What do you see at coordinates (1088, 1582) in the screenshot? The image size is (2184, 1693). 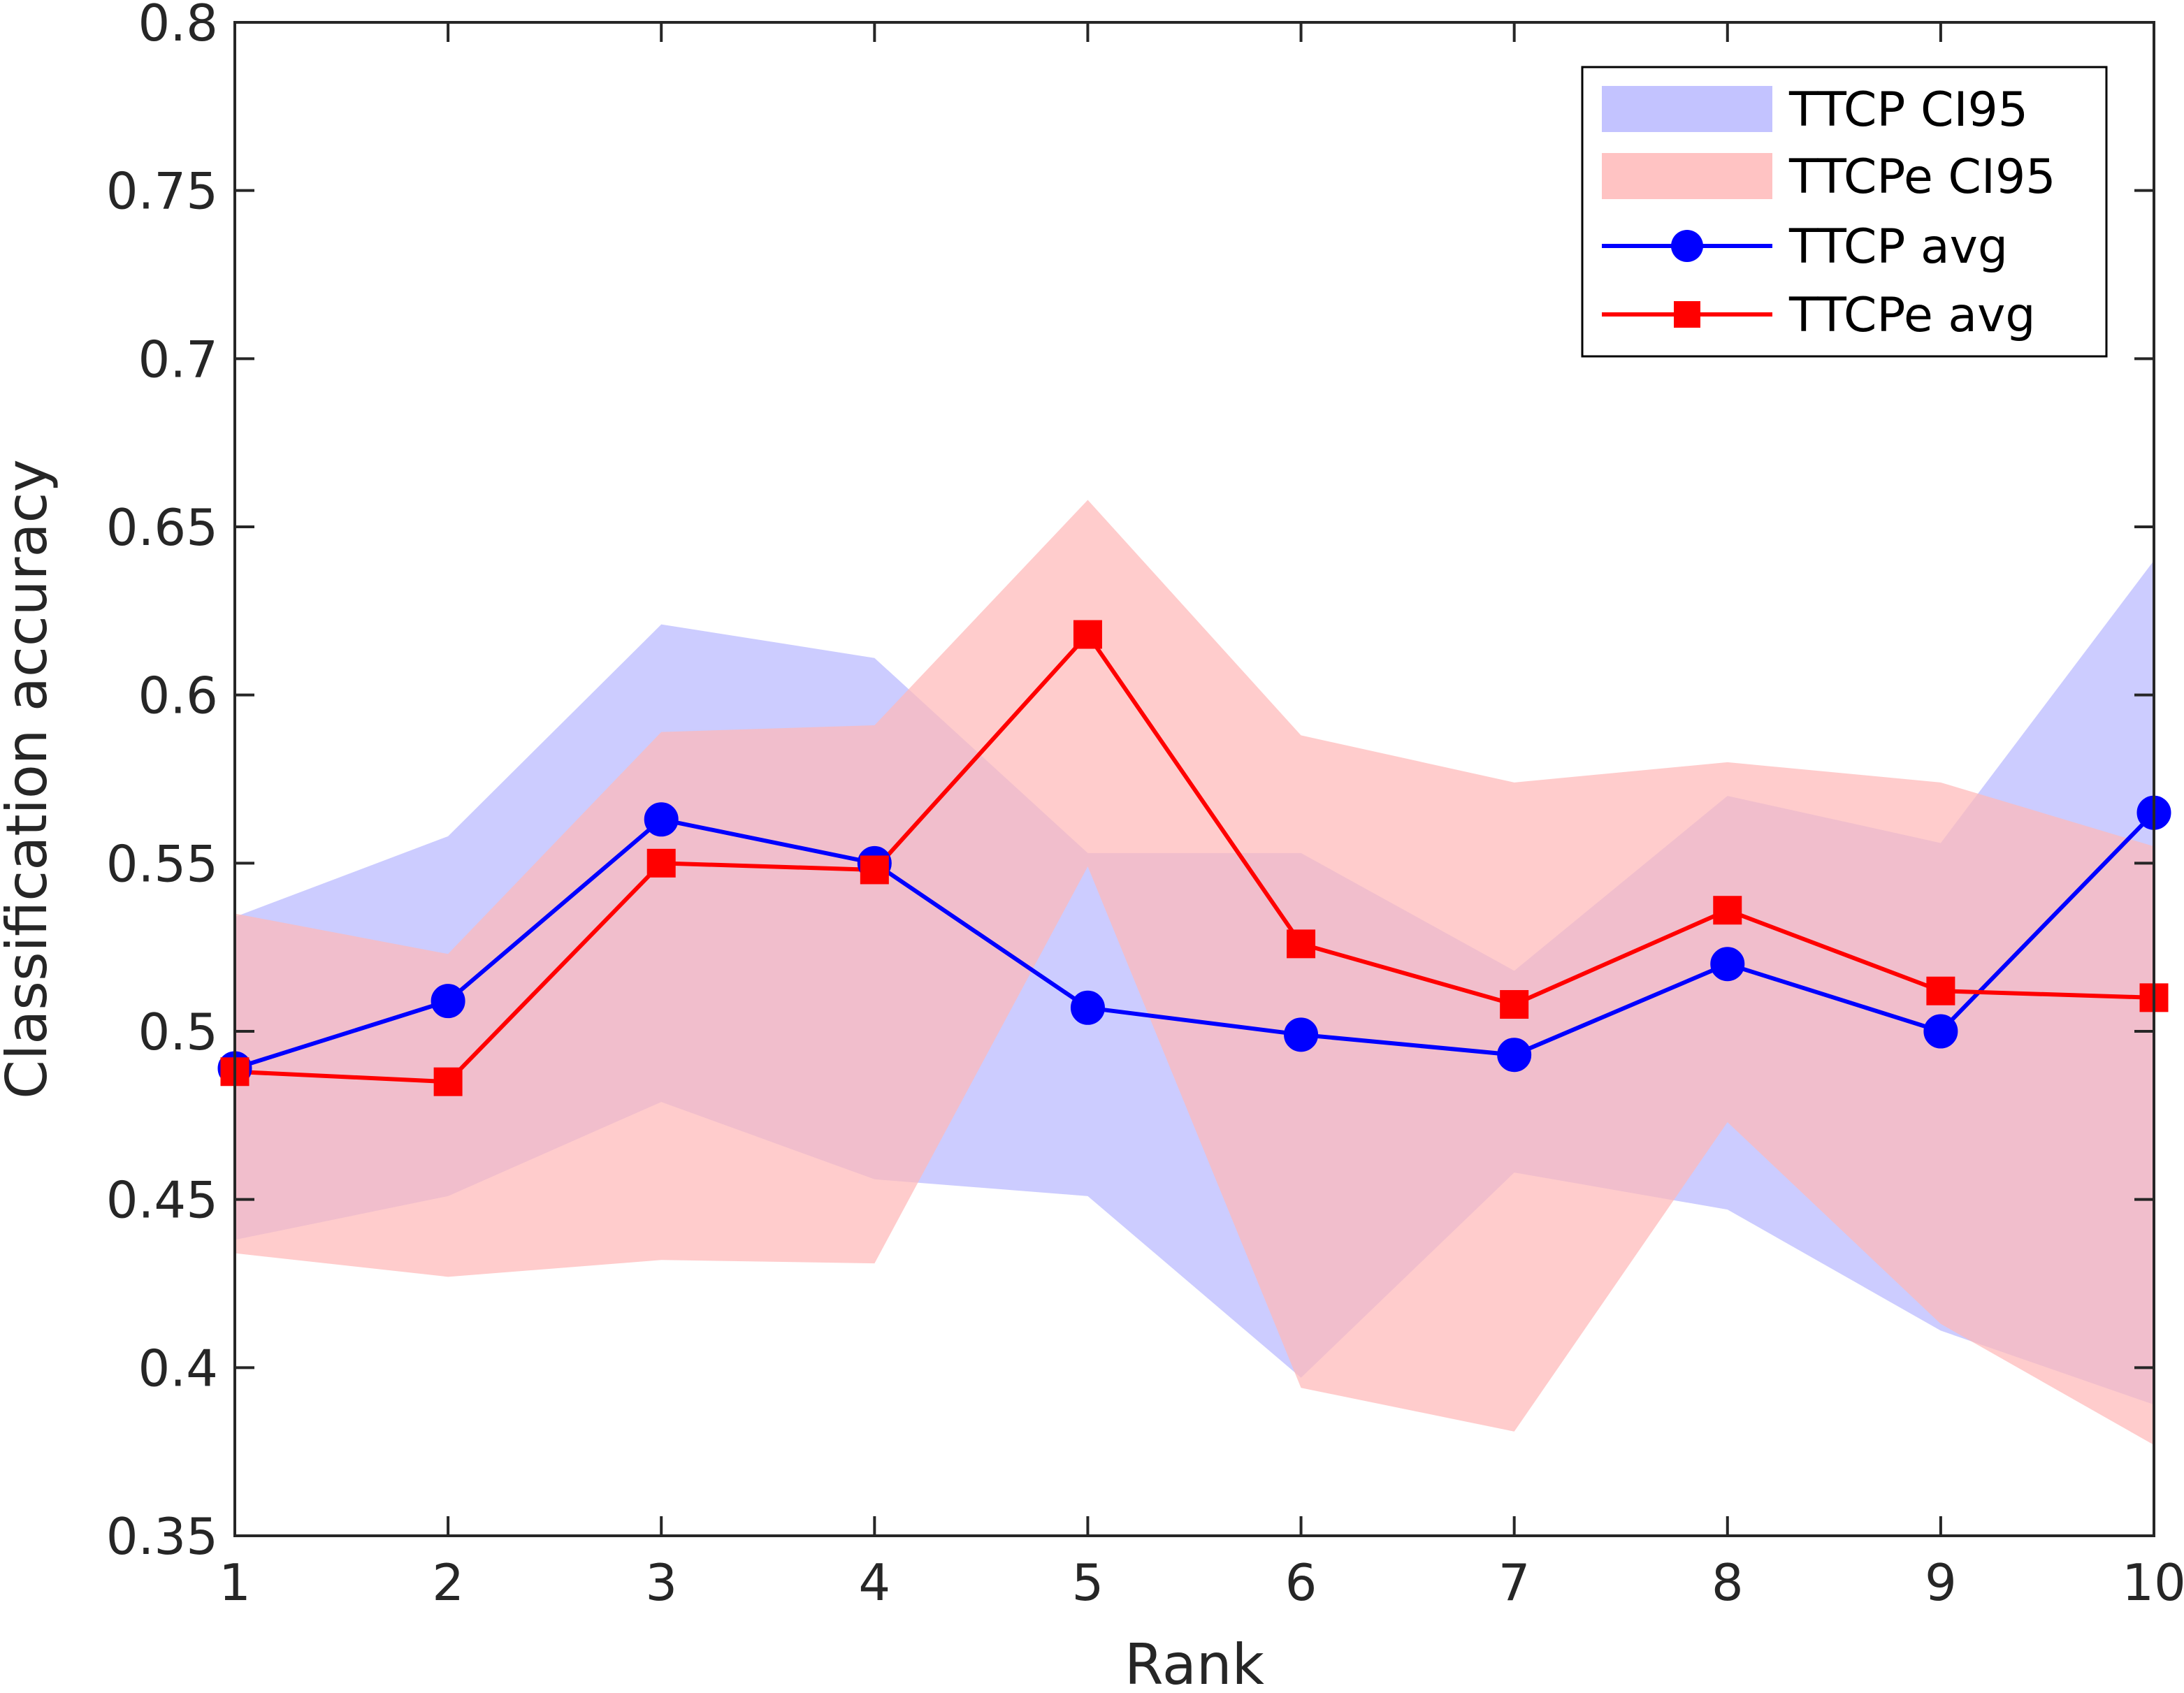 I see `x-tick-label: 5` at bounding box center [1088, 1582].